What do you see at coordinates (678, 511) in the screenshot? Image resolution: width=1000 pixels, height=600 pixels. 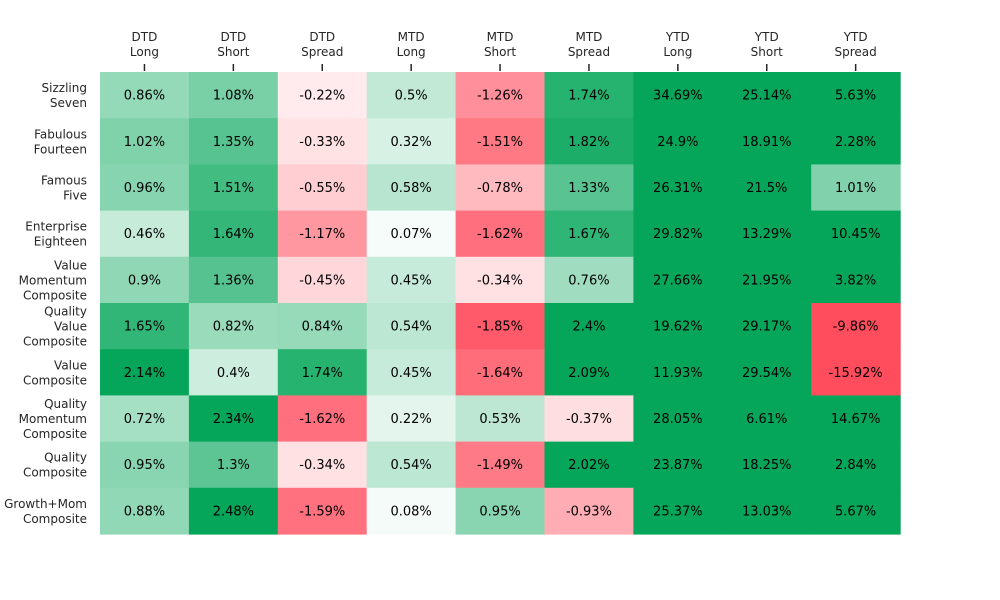 I see `cell-value-label: 25.37%` at bounding box center [678, 511].